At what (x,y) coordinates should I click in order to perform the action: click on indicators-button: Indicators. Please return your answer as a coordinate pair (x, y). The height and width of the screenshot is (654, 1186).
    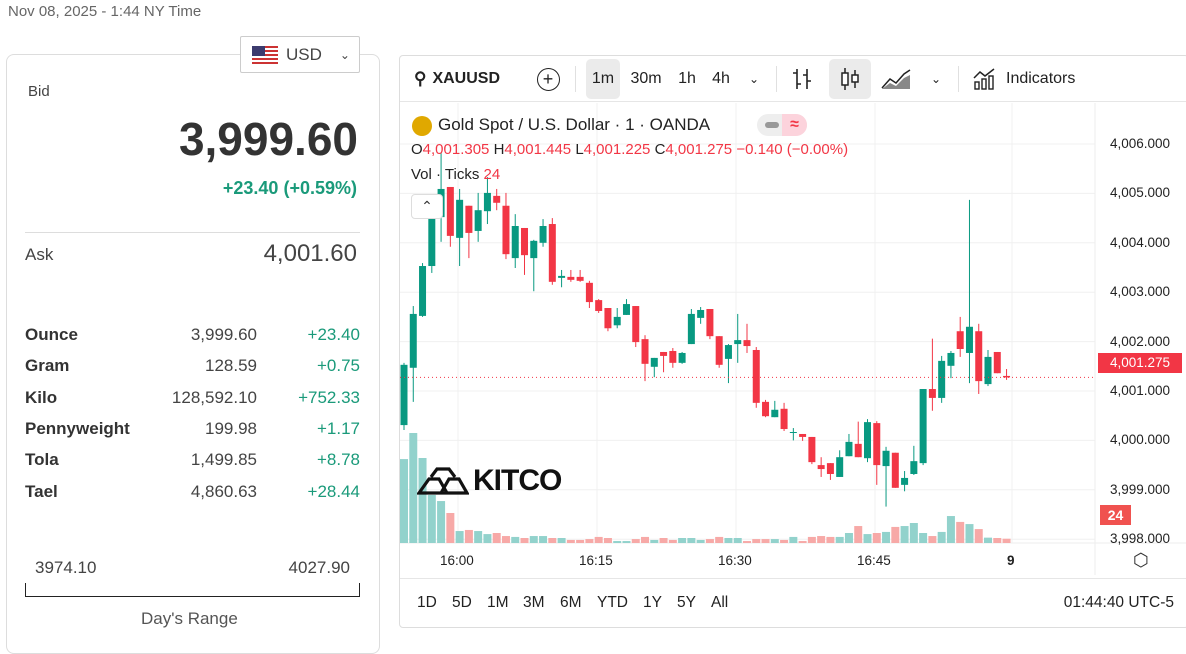
    Looking at the image, I should click on (1032, 79).